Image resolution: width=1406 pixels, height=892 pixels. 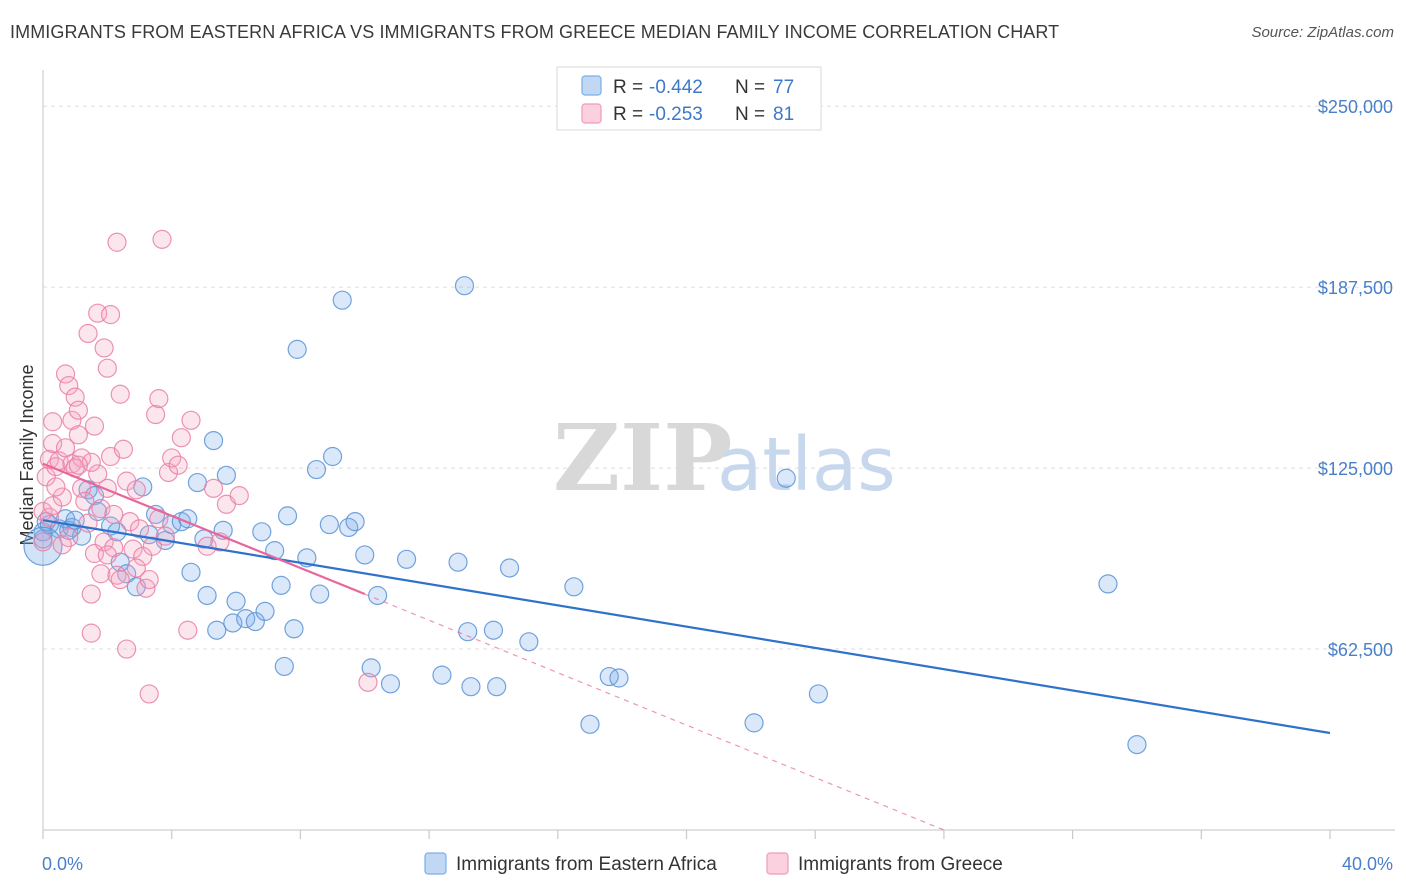 What do you see at coordinates (205, 466) in the screenshot?
I see `series-greece-points` at bounding box center [205, 466].